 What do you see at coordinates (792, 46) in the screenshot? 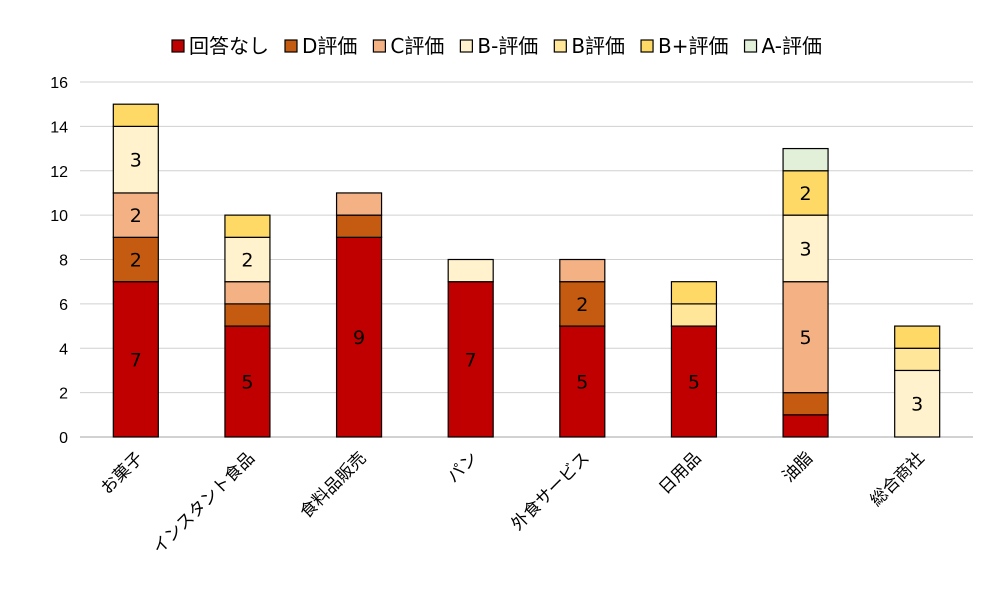
I see `legend-label: A-評価` at bounding box center [792, 46].